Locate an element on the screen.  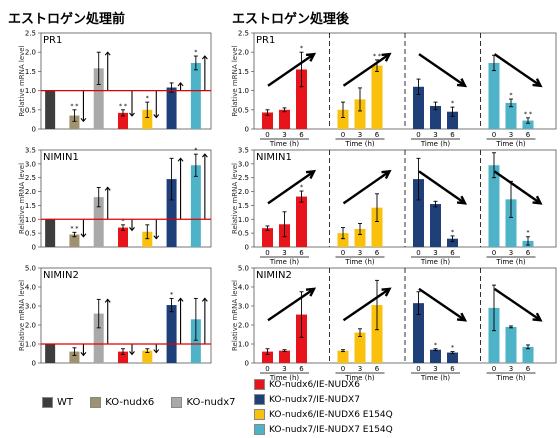
y-tick-label: 3.5 is located at coordinates (243, 151).